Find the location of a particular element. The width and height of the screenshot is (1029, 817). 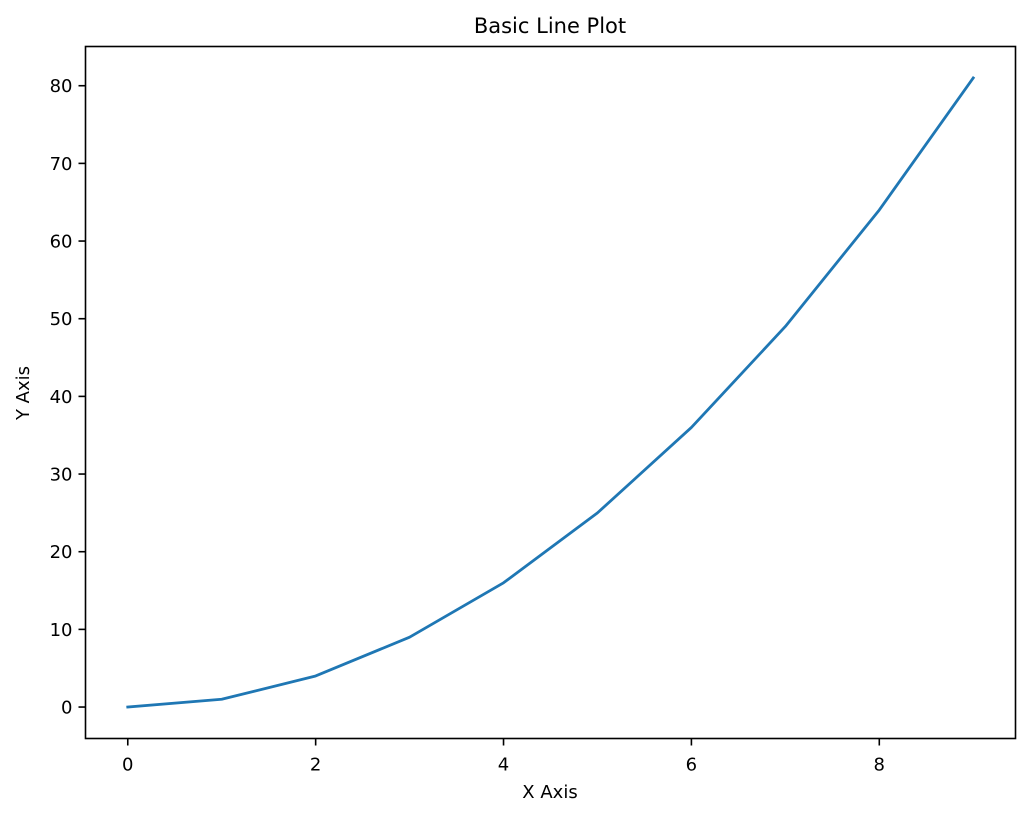

x-tick-label: 8 is located at coordinates (879, 765).